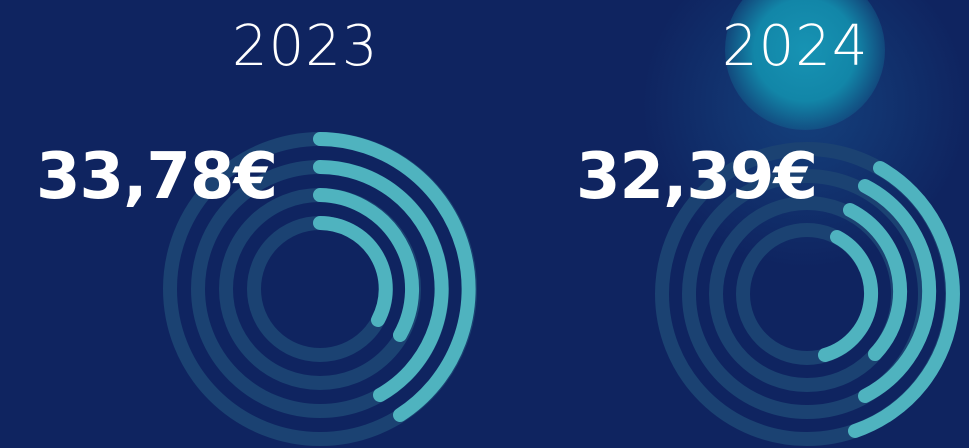 The image size is (969, 448). What do you see at coordinates (697, 177) in the screenshot?
I see `price-value-2024: 32,39€` at bounding box center [697, 177].